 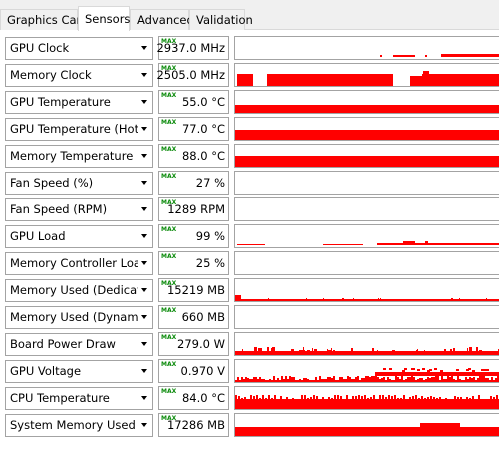 I want to click on sensor-select: GPU Clock, so click(x=79, y=48).